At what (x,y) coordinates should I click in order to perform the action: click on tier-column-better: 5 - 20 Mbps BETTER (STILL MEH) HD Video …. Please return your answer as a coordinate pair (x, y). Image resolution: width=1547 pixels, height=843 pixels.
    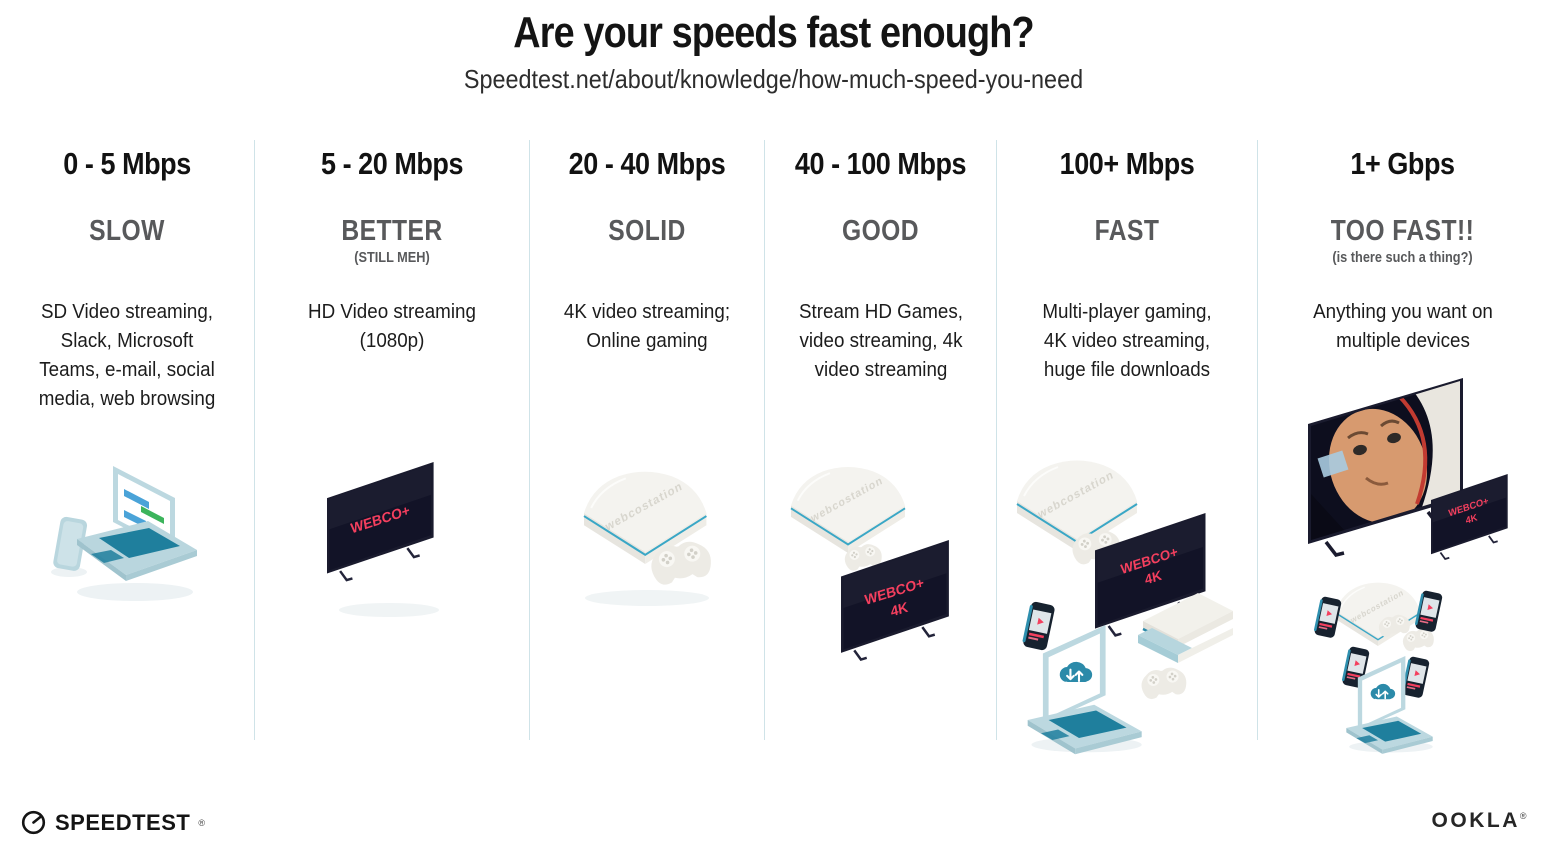
    Looking at the image, I should click on (392, 440).